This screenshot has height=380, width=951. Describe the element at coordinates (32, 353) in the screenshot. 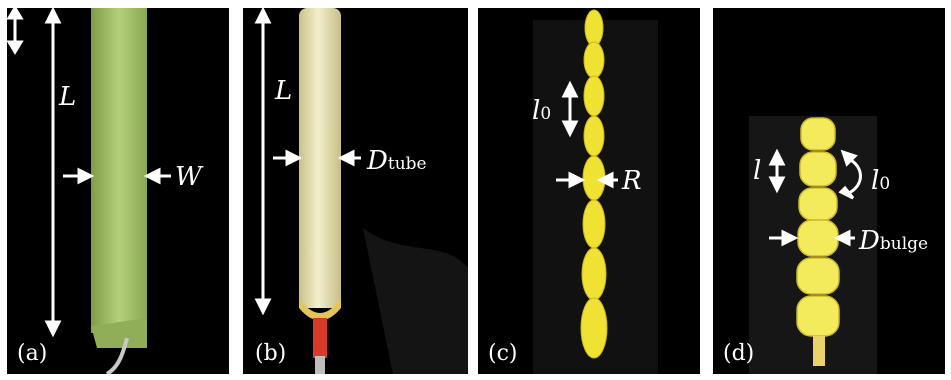

I see `panel-tag: (a)` at that location.